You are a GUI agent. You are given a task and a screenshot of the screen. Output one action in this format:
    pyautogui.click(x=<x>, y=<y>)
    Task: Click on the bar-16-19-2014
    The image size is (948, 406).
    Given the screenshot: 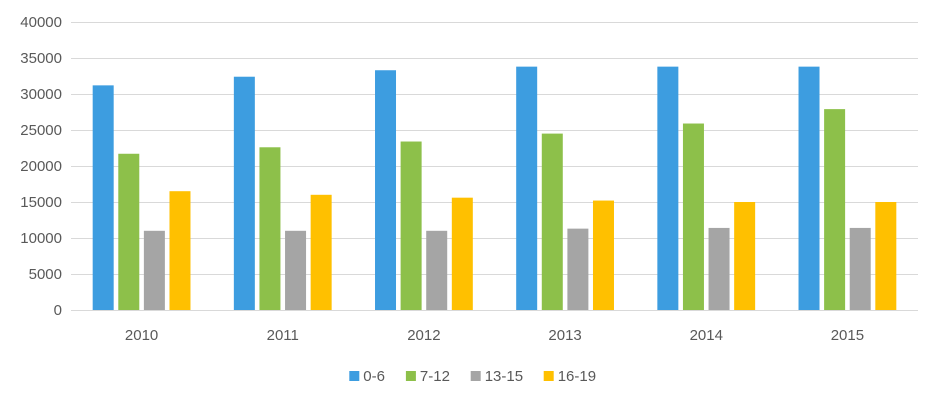 What is the action you would take?
    pyautogui.click(x=745, y=256)
    